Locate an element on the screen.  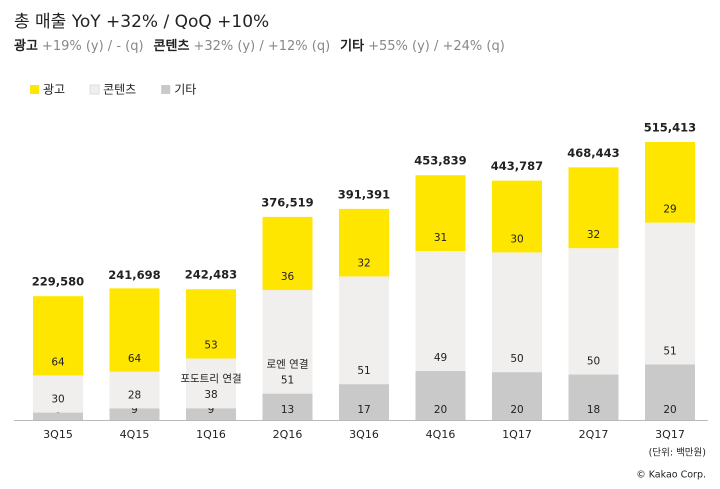
segment-label: 18 is located at coordinates (593, 410).